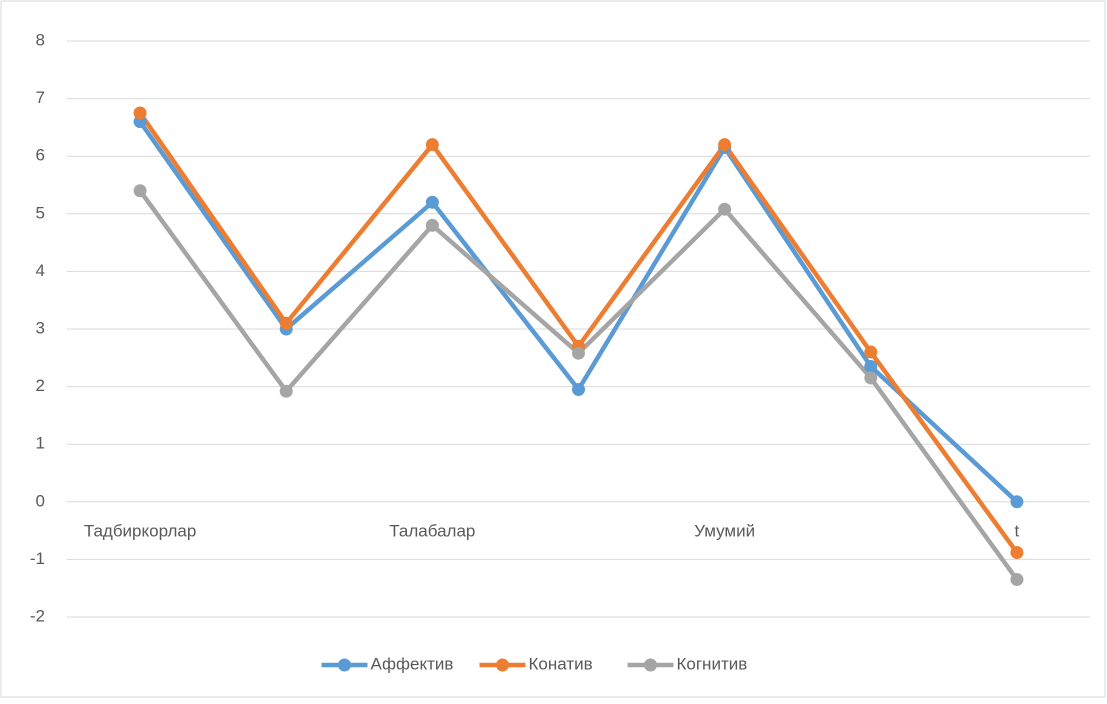  What do you see at coordinates (412, 663) in the screenshot?
I see `legend-label: Аффектив` at bounding box center [412, 663].